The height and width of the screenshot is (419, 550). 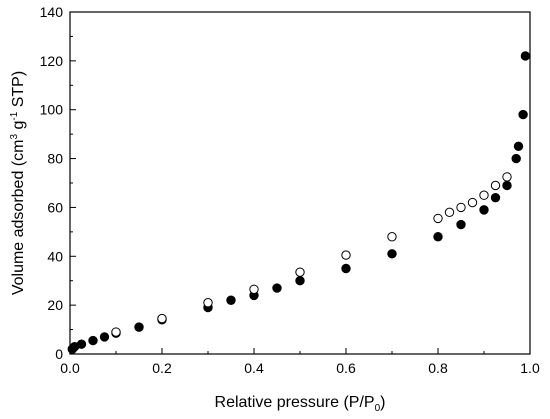 I want to click on y-tick-label: 80, so click(x=55, y=159).